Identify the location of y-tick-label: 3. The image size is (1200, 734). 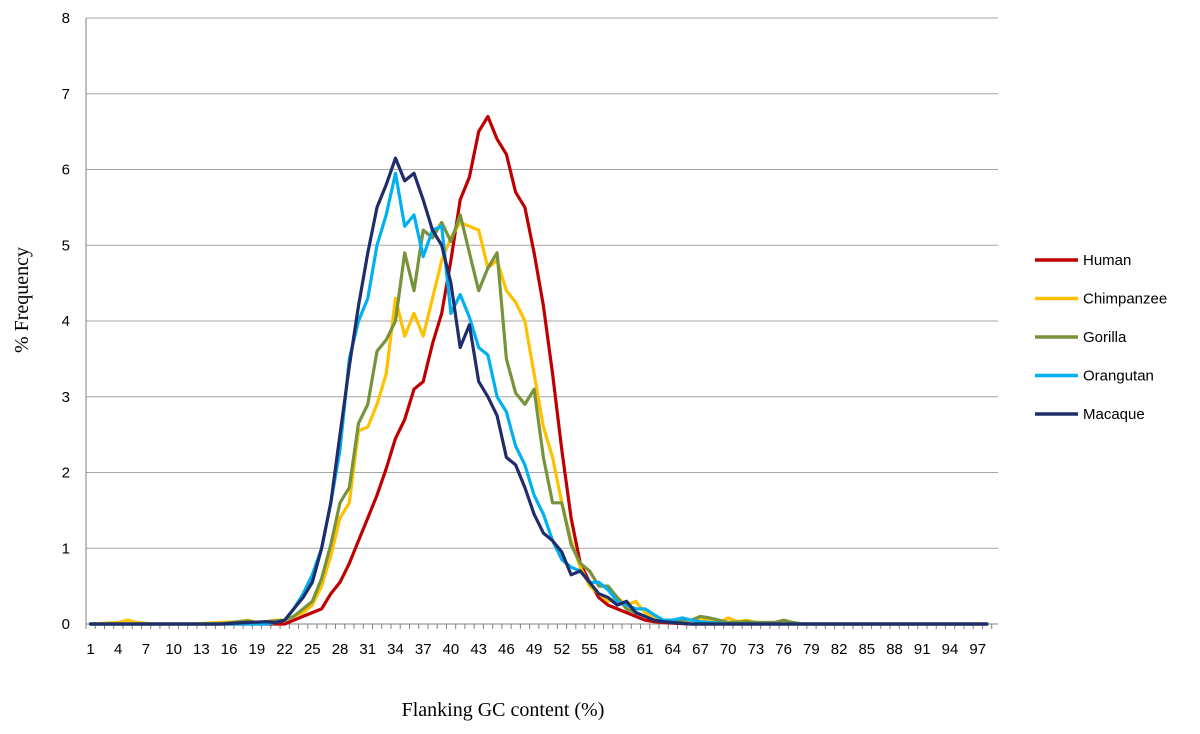
(66, 397).